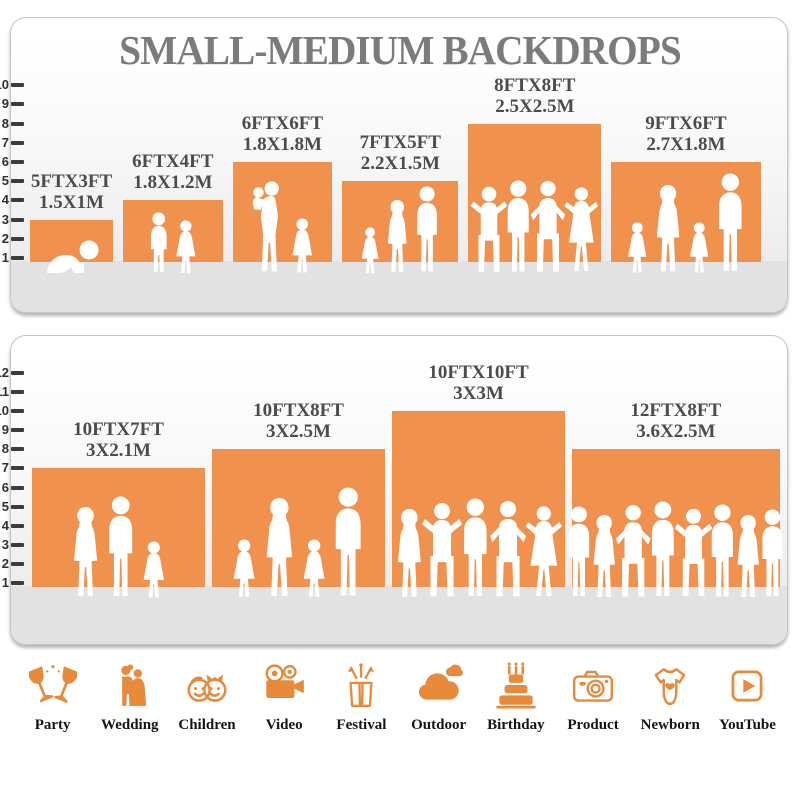 The image size is (800, 800). I want to click on category-label: Newborn, so click(670, 725).